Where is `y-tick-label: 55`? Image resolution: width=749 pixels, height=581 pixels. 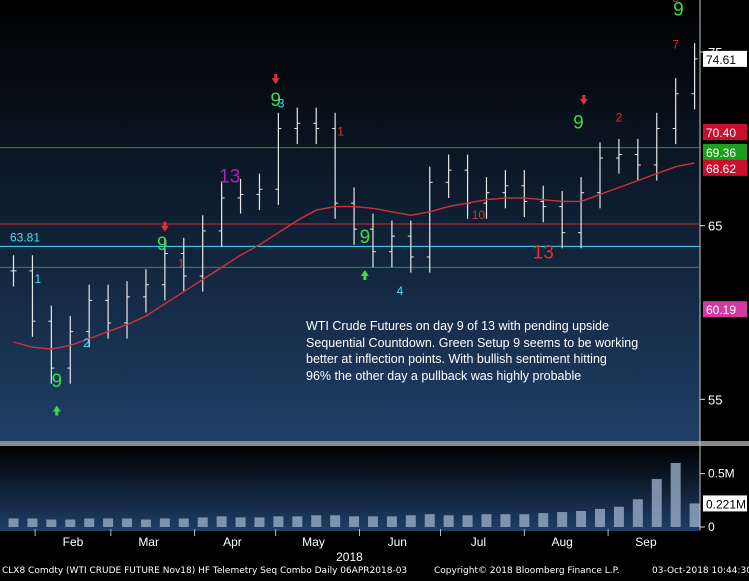
y-tick-label: 55 is located at coordinates (715, 399).